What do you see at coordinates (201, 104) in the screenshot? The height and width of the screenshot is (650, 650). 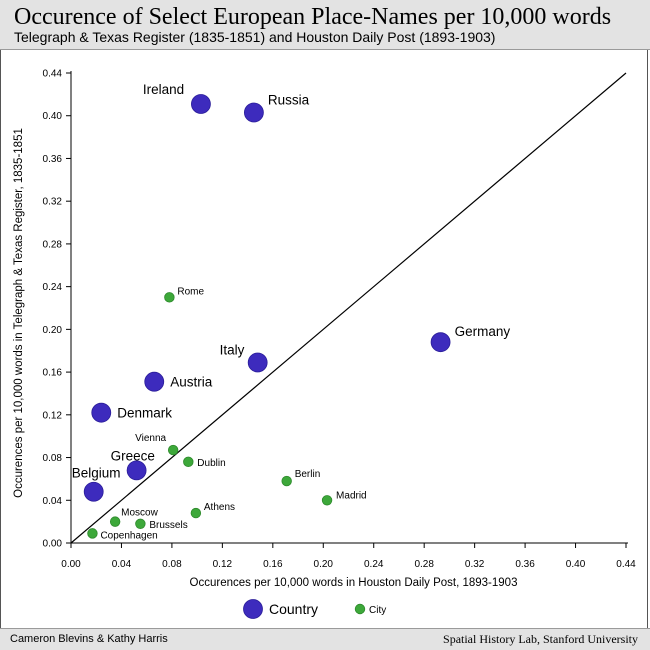 I see `point-ireland` at bounding box center [201, 104].